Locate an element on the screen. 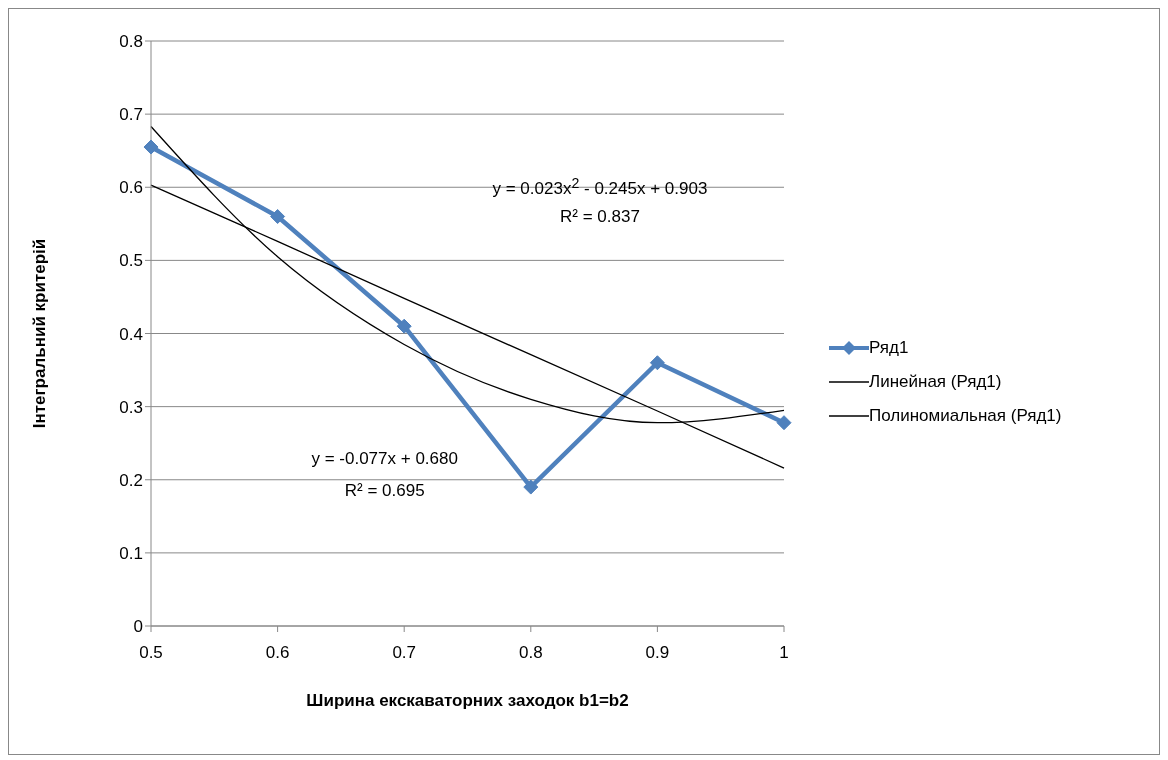  x-tick-label: 0.7 is located at coordinates (404, 653).